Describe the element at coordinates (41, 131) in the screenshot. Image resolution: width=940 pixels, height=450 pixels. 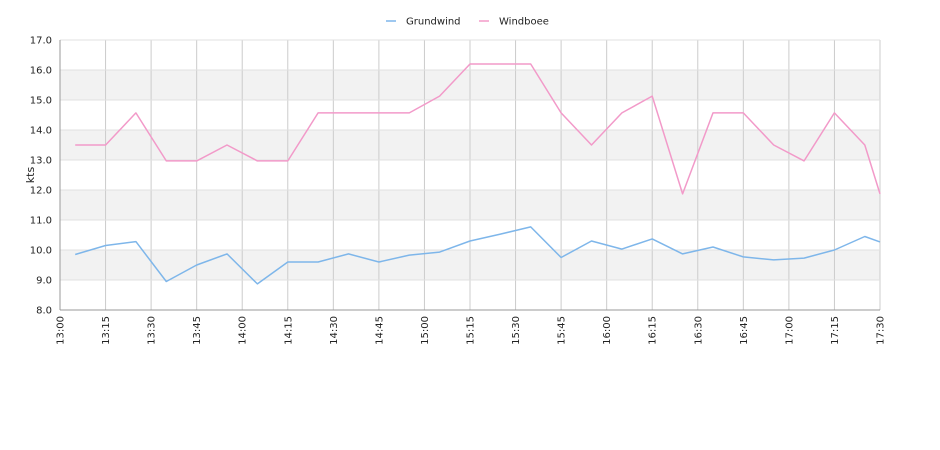
I see `y-tick-label: 14.0` at that location.